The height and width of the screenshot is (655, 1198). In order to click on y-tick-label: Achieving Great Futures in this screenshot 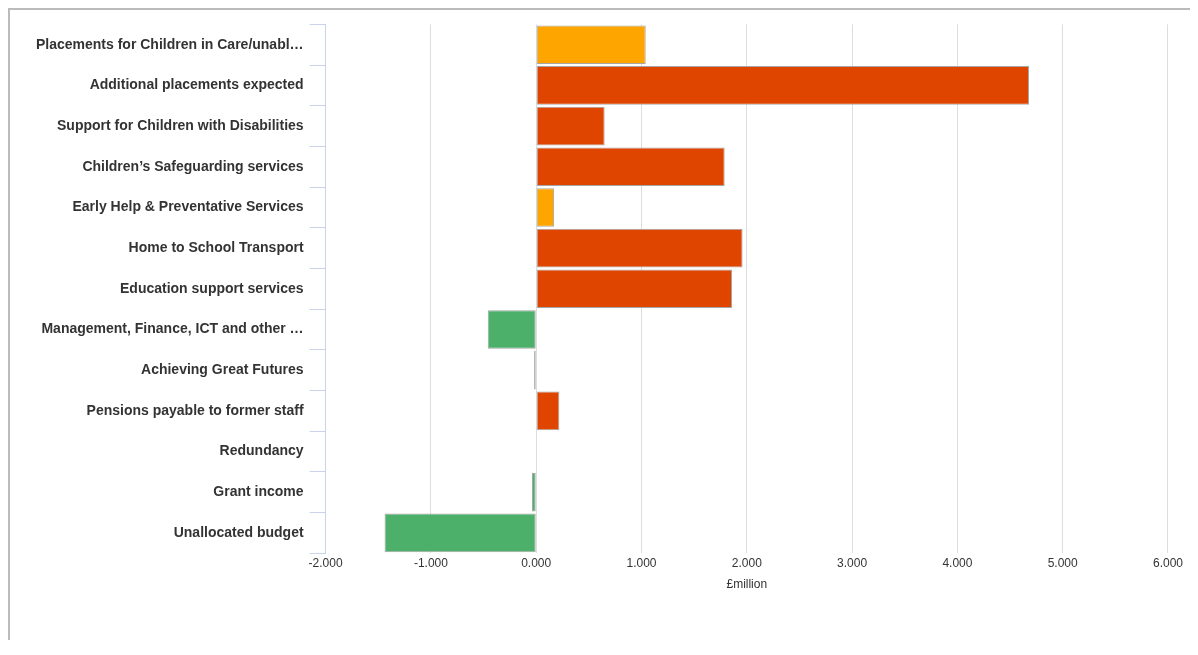, I will do `click(222, 369)`.